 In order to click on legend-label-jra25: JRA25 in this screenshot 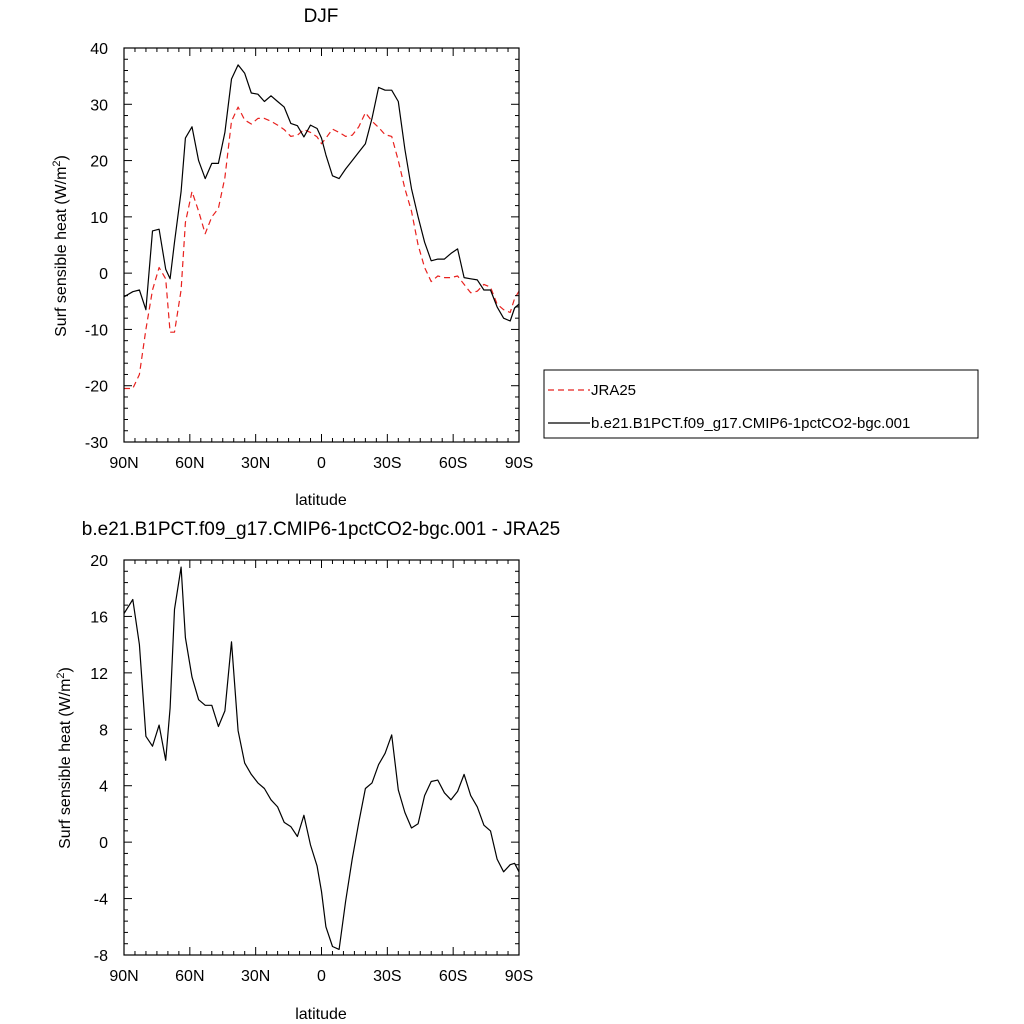, I will do `click(613, 390)`.